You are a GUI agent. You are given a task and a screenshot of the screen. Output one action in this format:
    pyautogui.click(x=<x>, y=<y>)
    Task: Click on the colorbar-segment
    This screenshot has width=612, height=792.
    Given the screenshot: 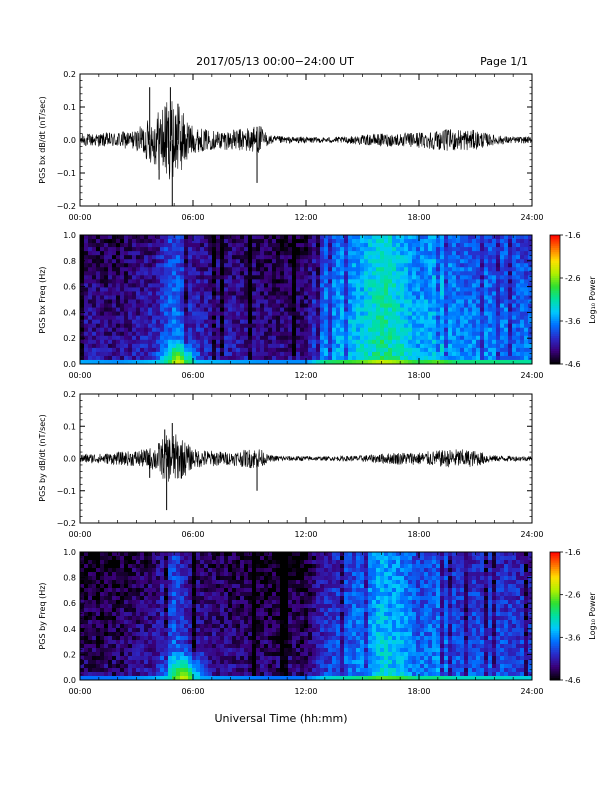 What is the action you would take?
    pyautogui.click(x=555, y=236)
    